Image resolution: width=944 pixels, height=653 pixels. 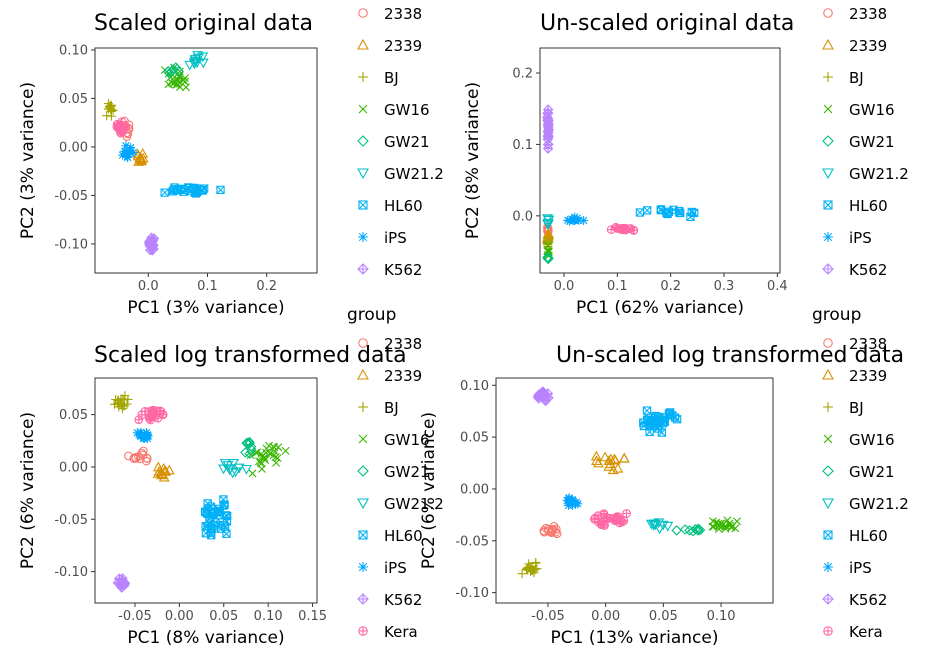 What do you see at coordinates (223, 616) in the screenshot?
I see `x-tick-label: 0.05` at bounding box center [223, 616].